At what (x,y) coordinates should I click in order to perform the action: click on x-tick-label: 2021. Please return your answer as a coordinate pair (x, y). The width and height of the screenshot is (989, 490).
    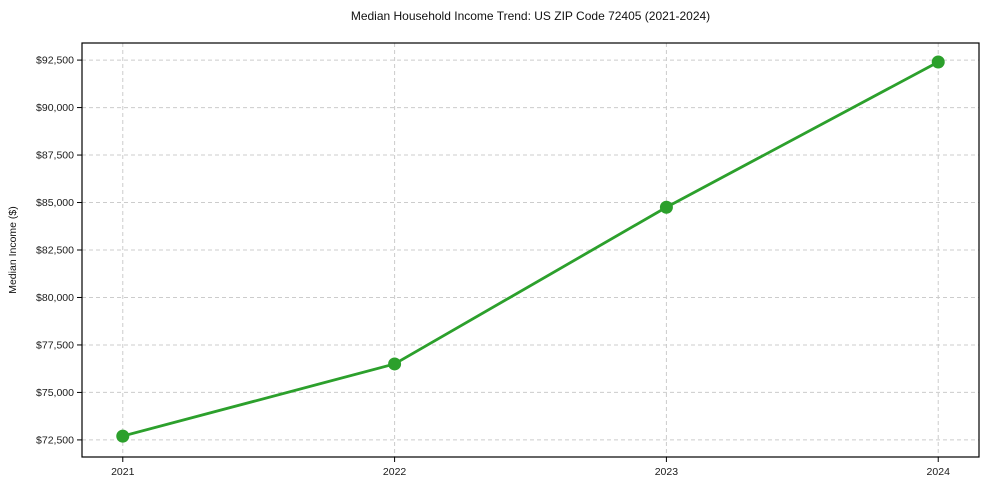
    Looking at the image, I should click on (123, 472).